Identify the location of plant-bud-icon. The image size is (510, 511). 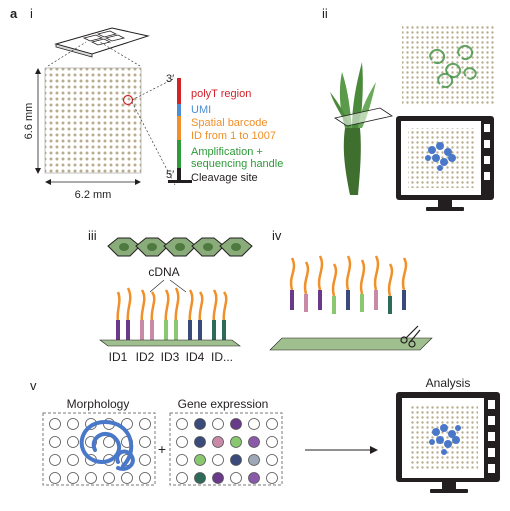
(362, 128).